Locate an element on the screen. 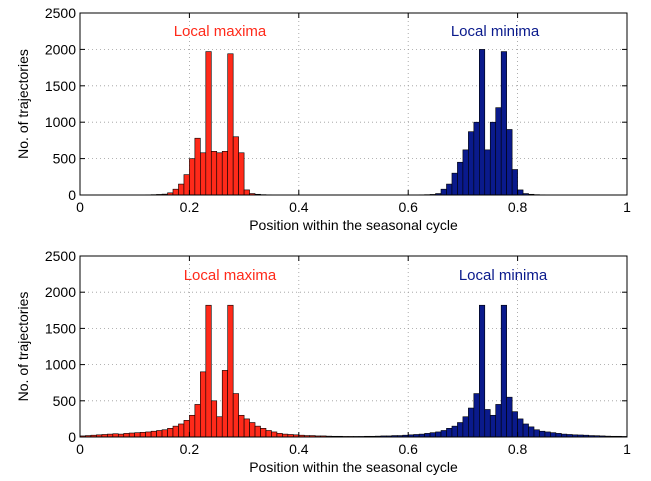 Image resolution: width=651 pixels, height=481 pixels. x-tick-label: 0.2 is located at coordinates (190, 207).